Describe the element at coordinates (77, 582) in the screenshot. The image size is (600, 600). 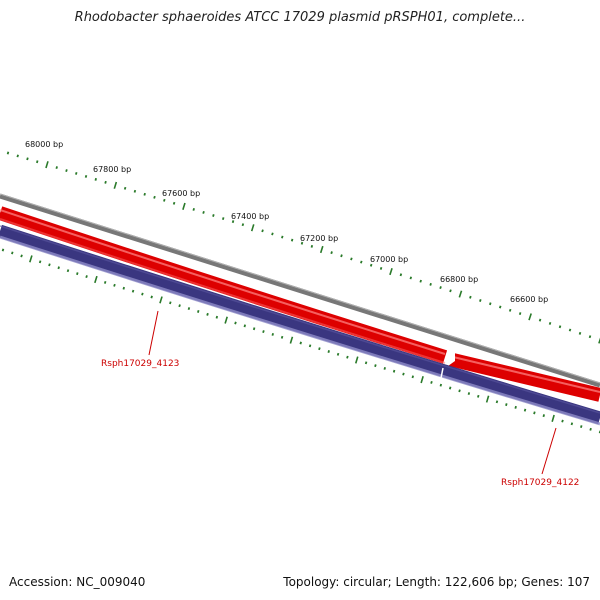
I see `accession-text: Accession: NC_009040` at that location.